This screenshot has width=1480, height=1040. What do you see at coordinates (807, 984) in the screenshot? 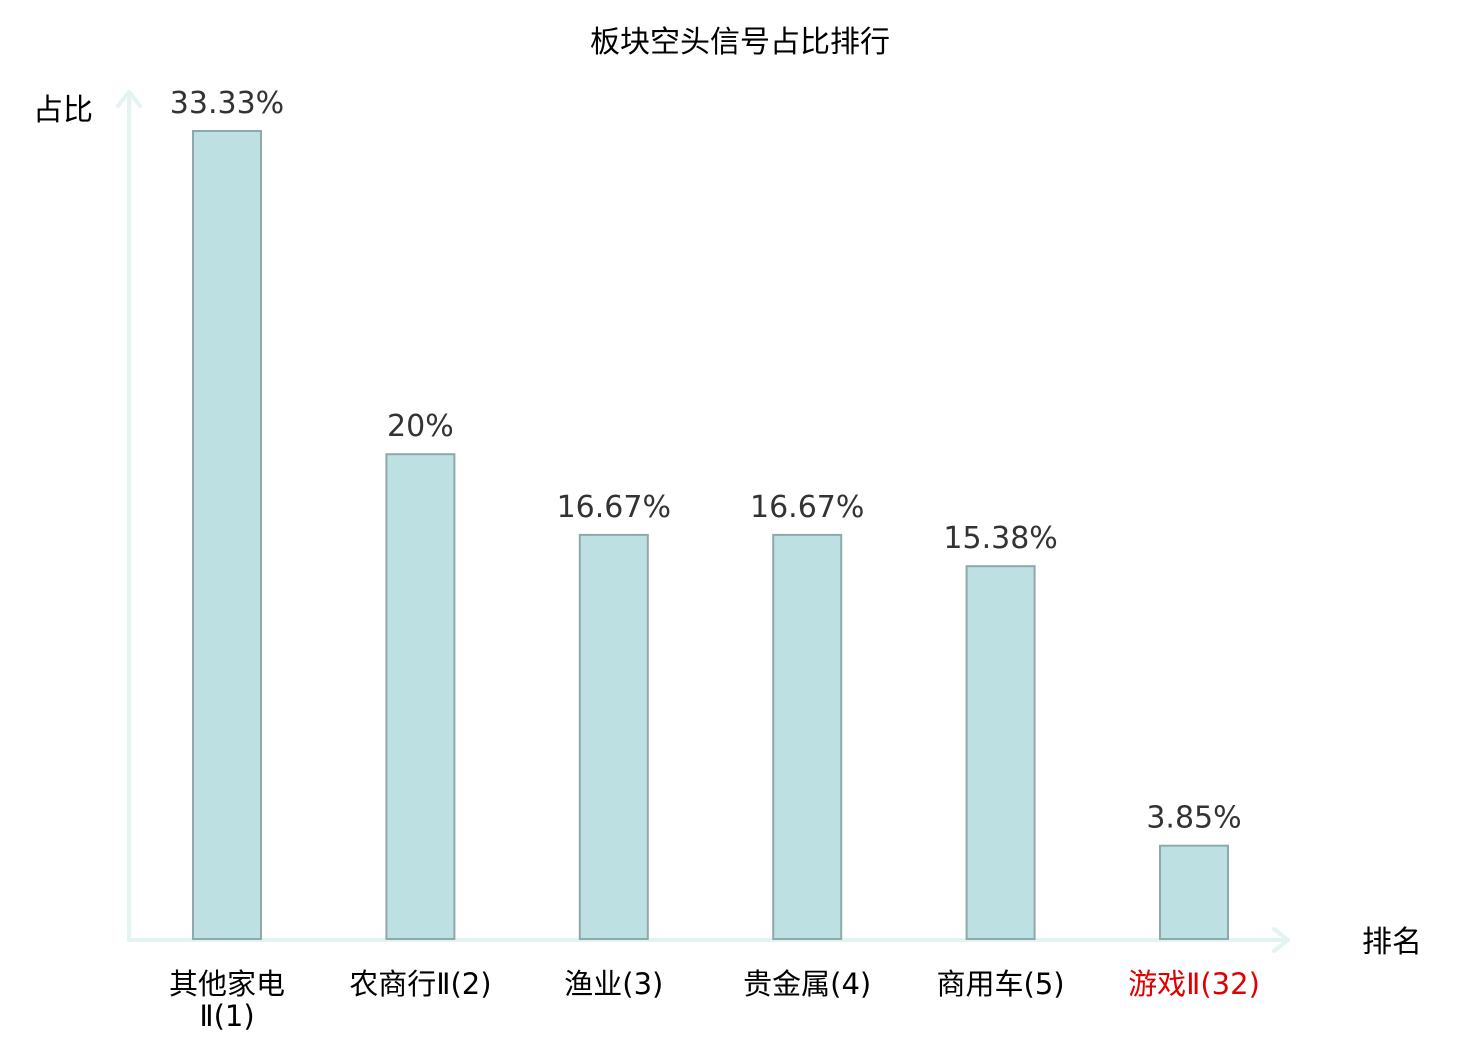
I see `x-tick-label: 贵金属(4)` at bounding box center [807, 984].